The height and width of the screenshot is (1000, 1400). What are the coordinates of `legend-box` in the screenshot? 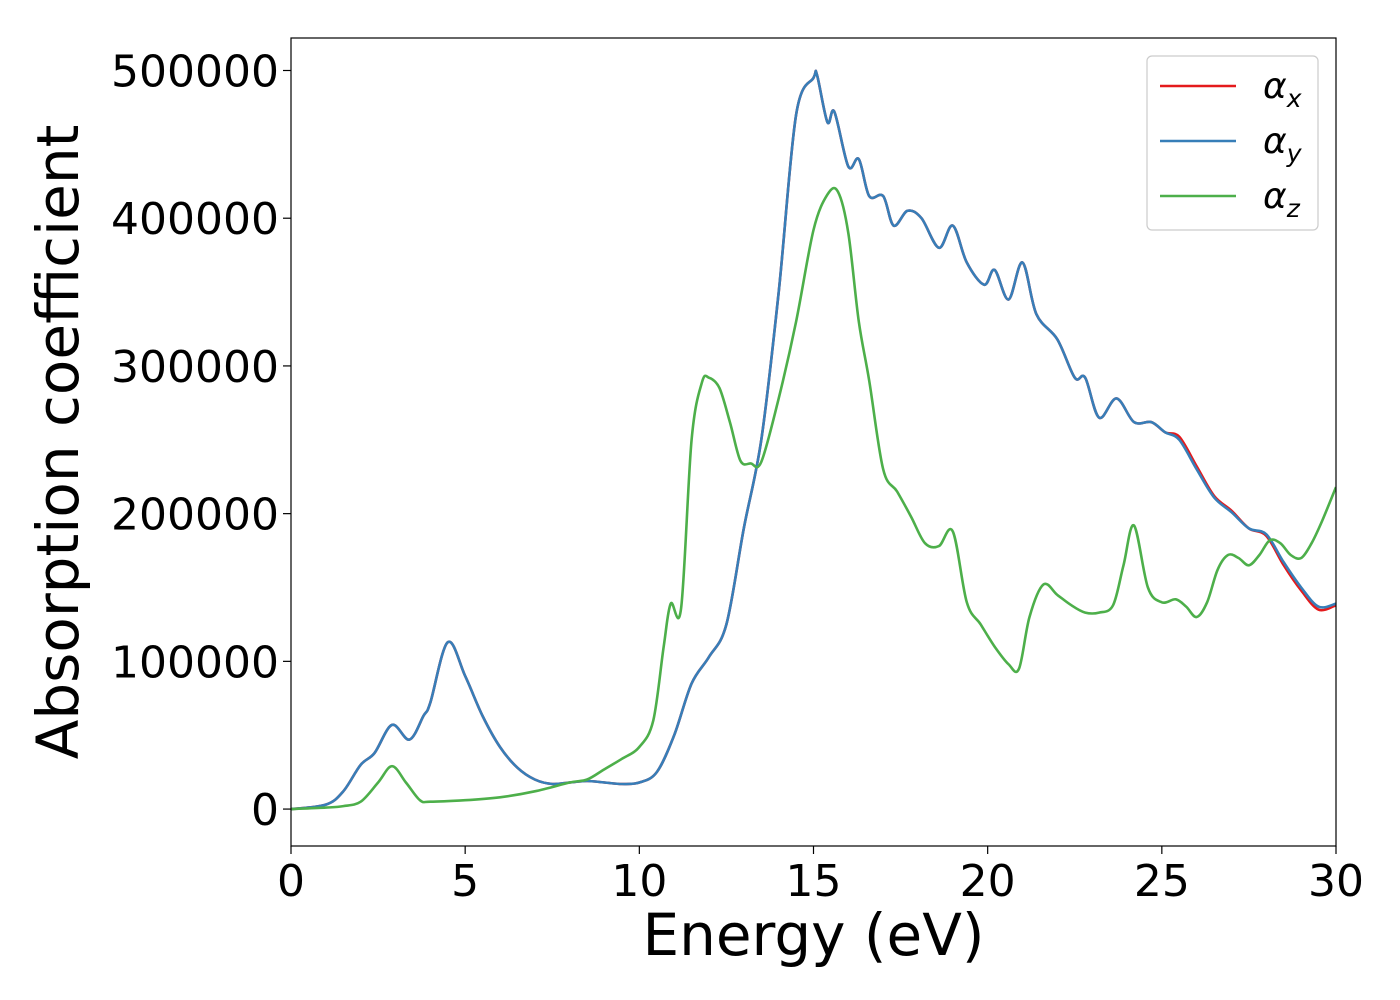 It's located at (1232, 143).